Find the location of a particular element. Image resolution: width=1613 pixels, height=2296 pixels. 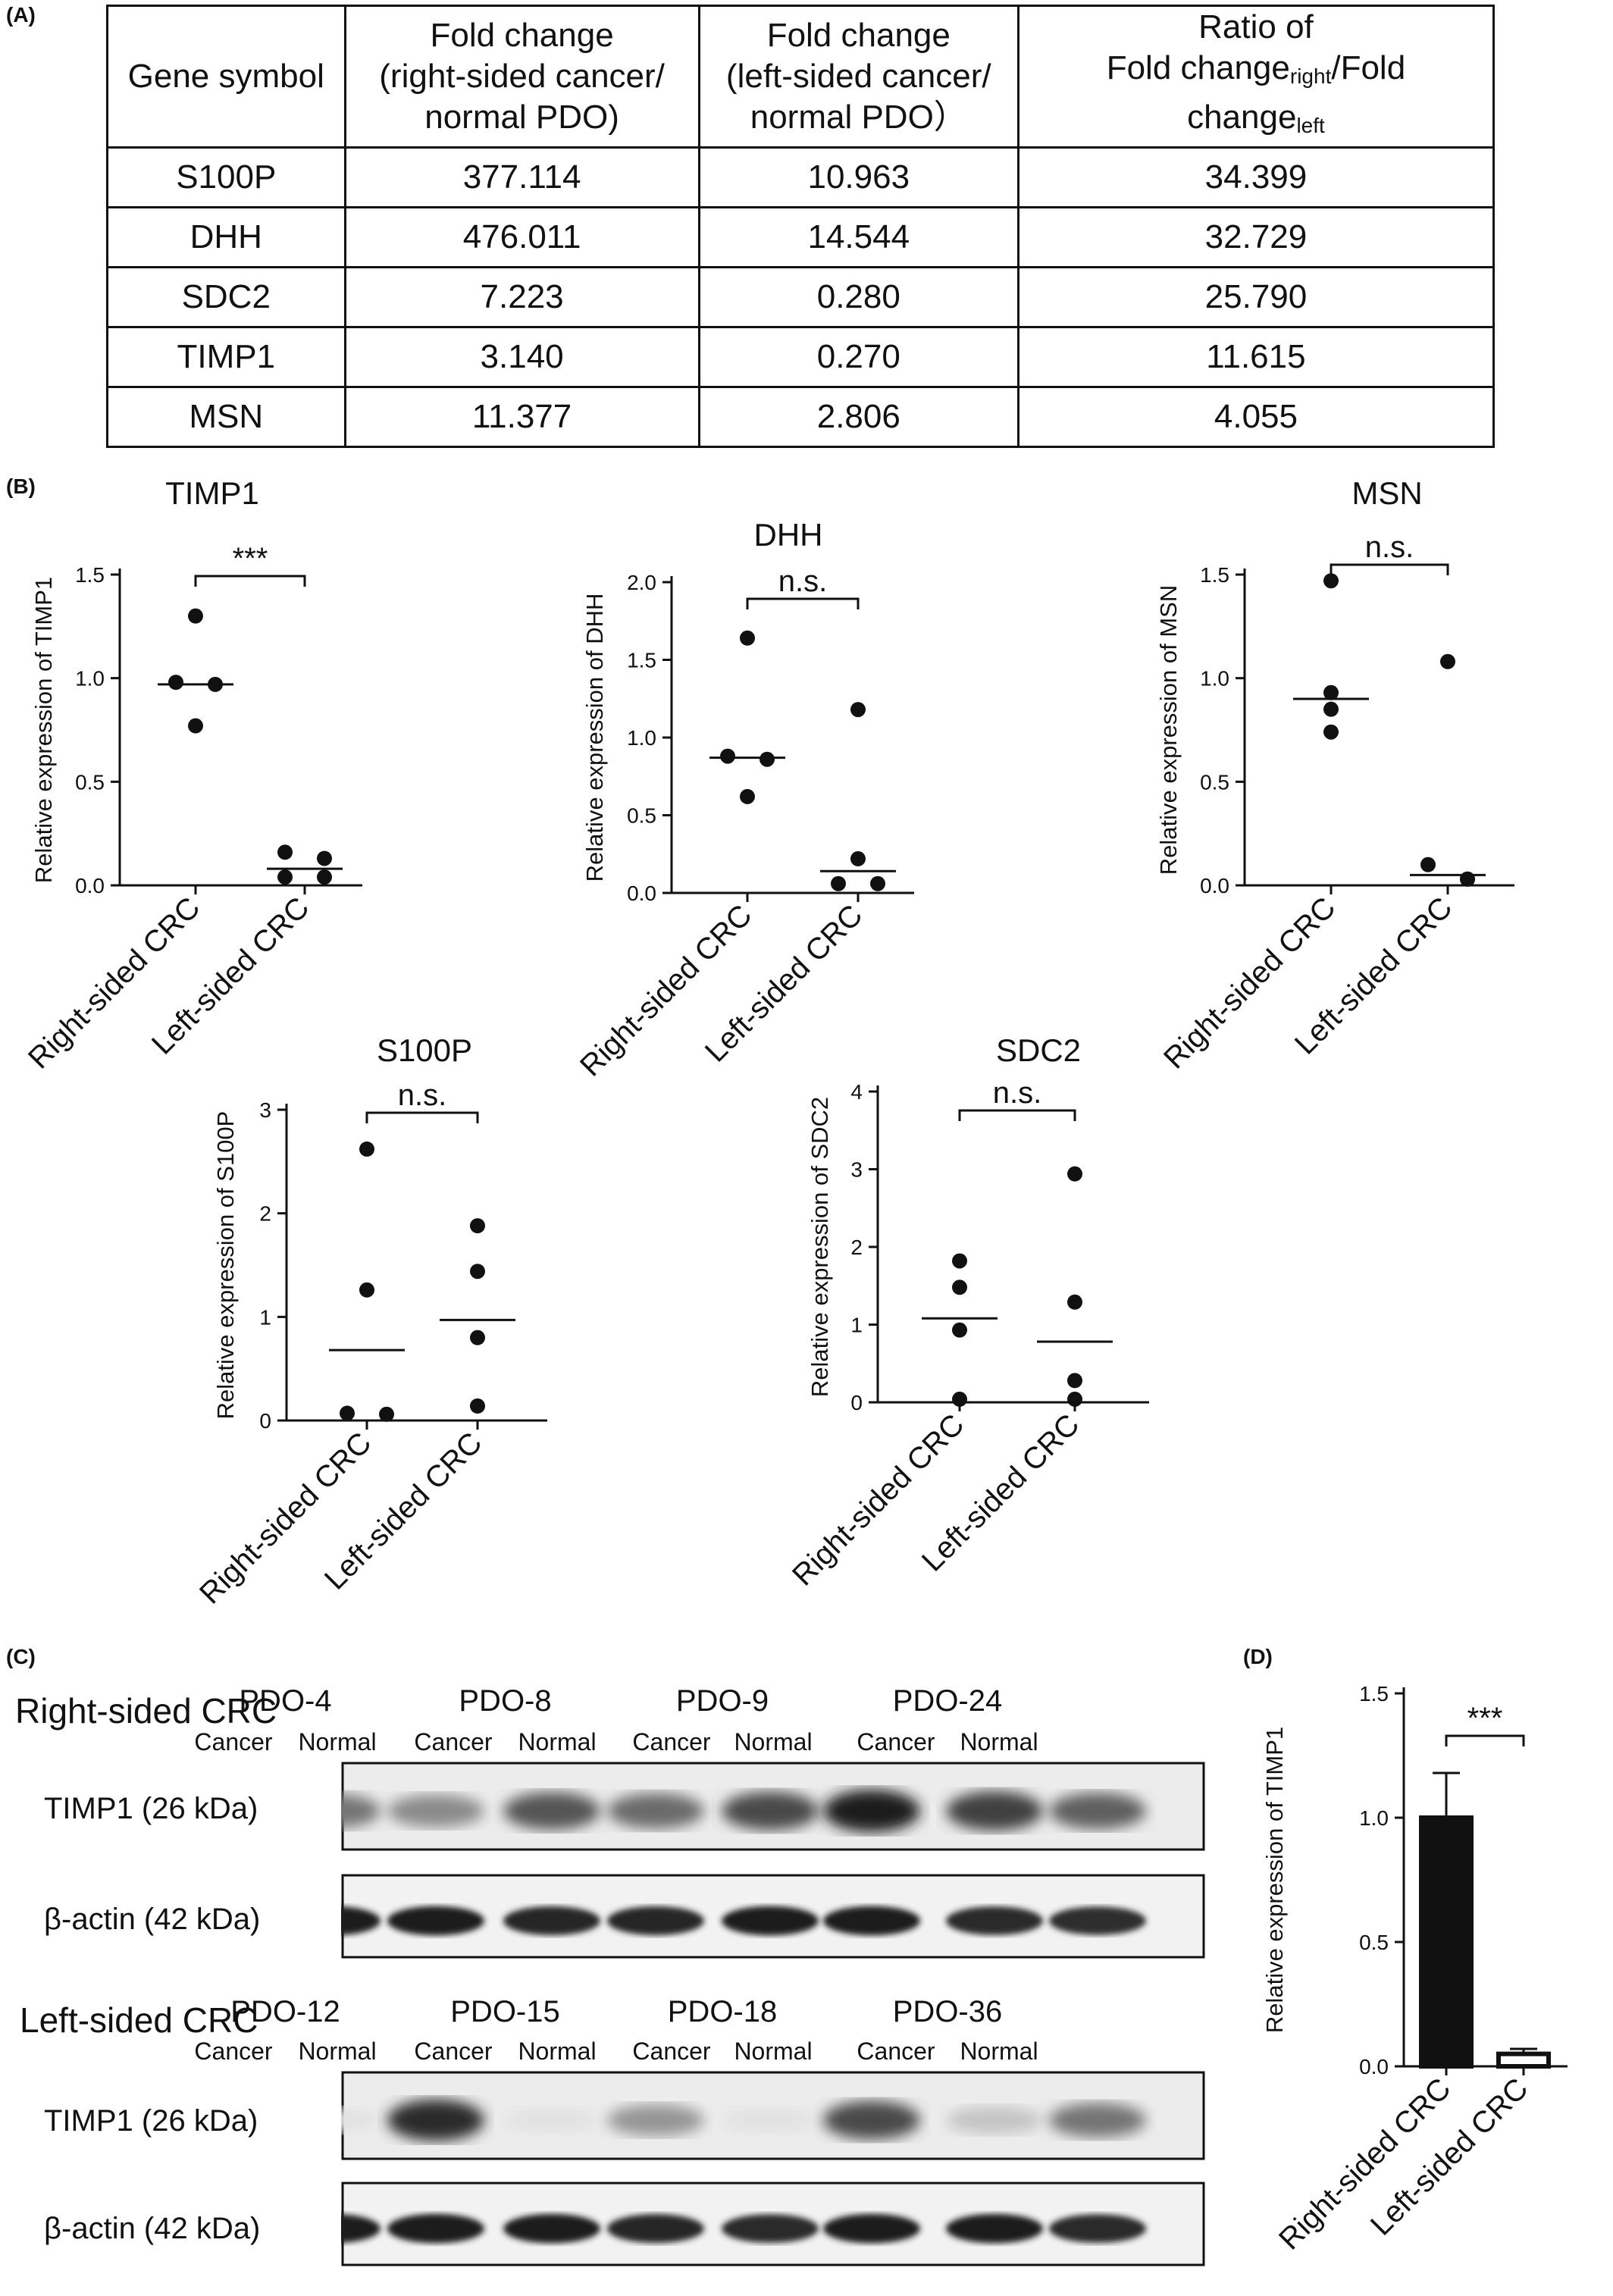

actin-blot-right is located at coordinates (773, 1916).